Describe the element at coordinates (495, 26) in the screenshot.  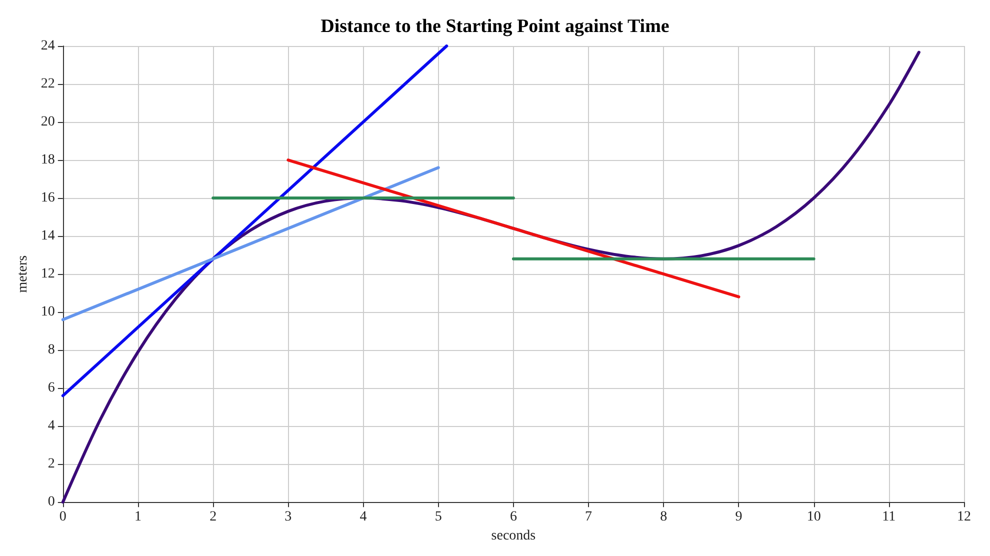
I see `chart-title: Distance to the Starting Point against Time` at that location.